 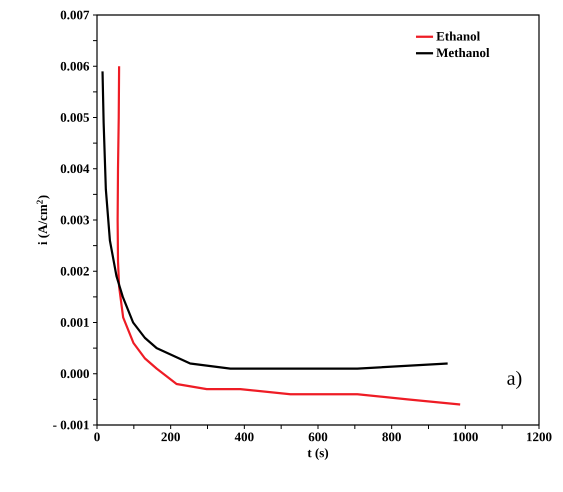 I want to click on annotation: a), so click(x=514, y=379).